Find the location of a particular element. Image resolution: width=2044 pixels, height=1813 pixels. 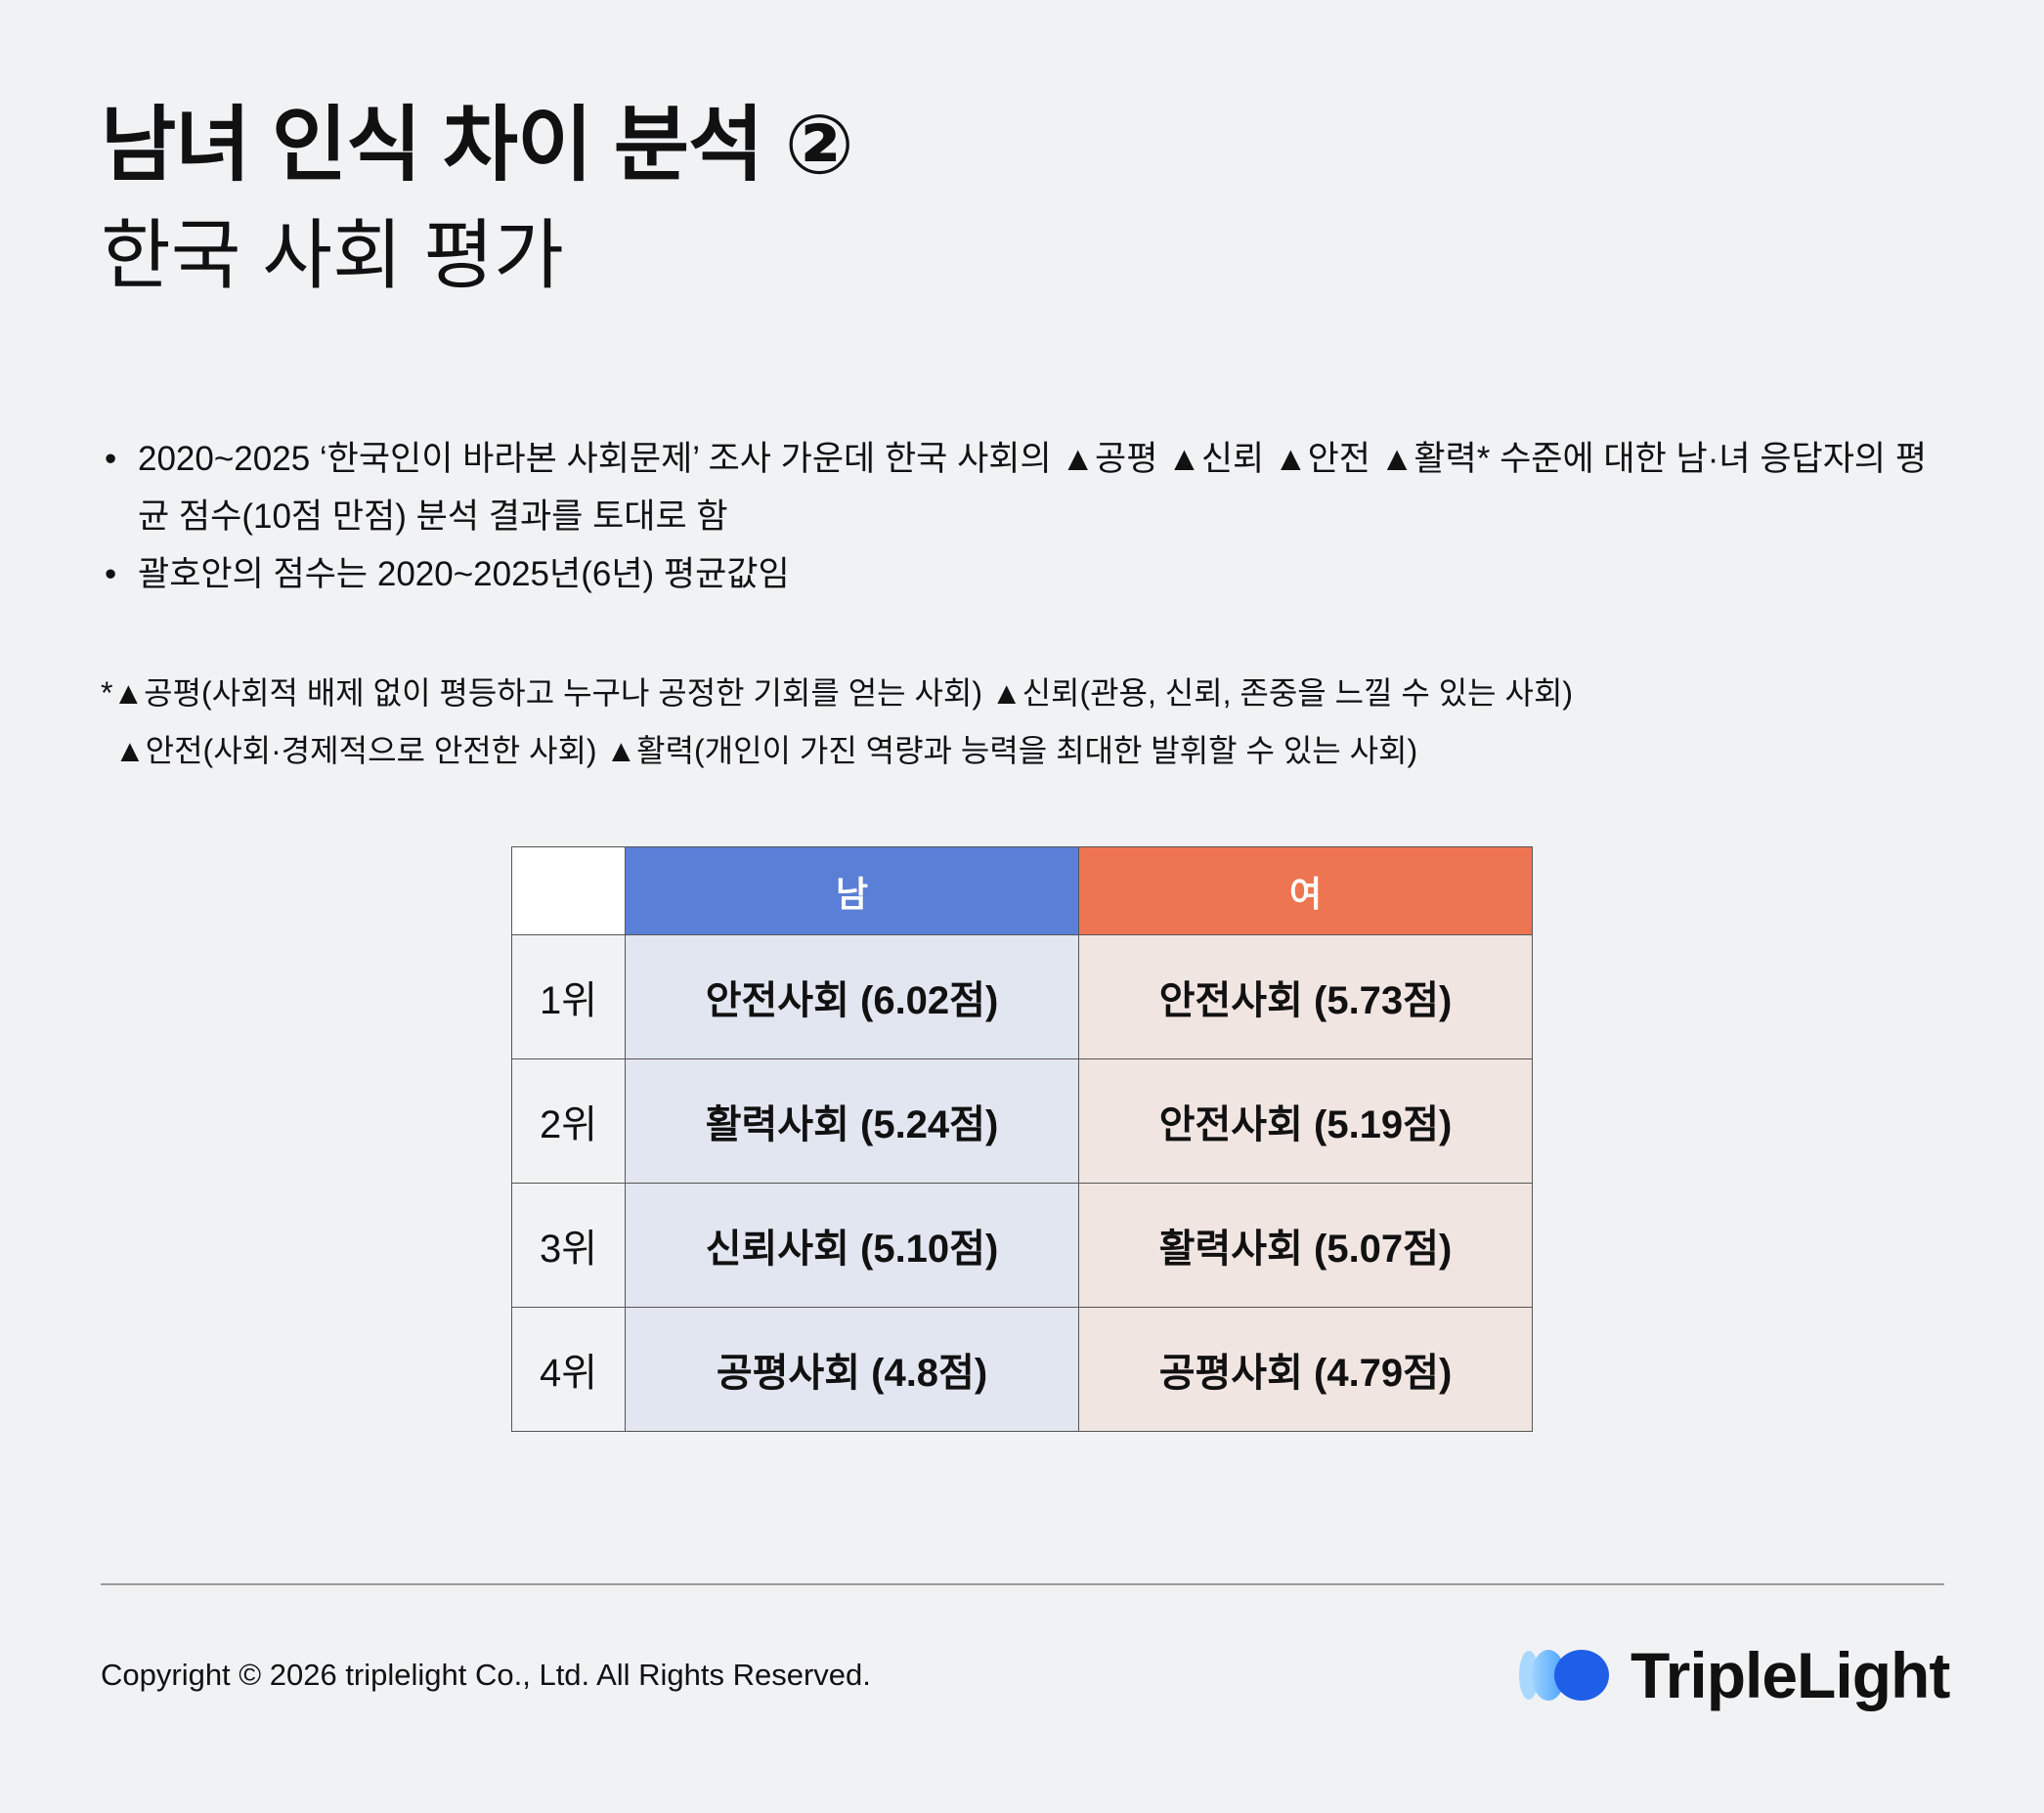

rank-cell: 1위 is located at coordinates (568, 996).